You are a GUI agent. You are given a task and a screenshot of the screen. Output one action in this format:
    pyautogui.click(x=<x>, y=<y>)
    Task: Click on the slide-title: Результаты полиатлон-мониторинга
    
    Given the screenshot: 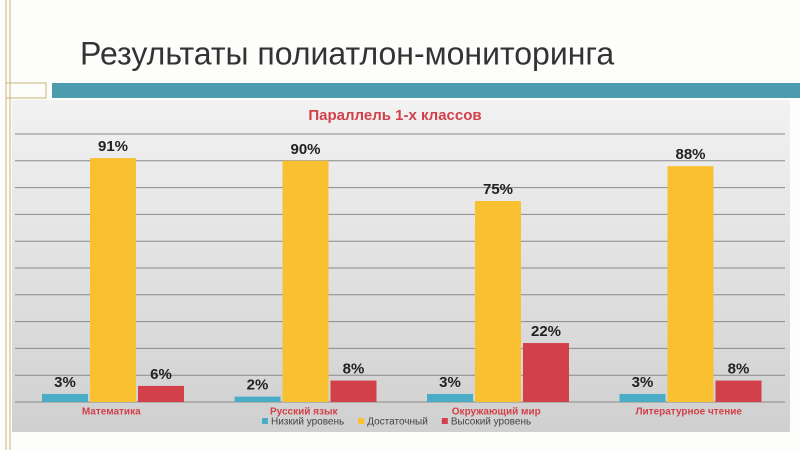 What is the action you would take?
    pyautogui.click(x=347, y=53)
    